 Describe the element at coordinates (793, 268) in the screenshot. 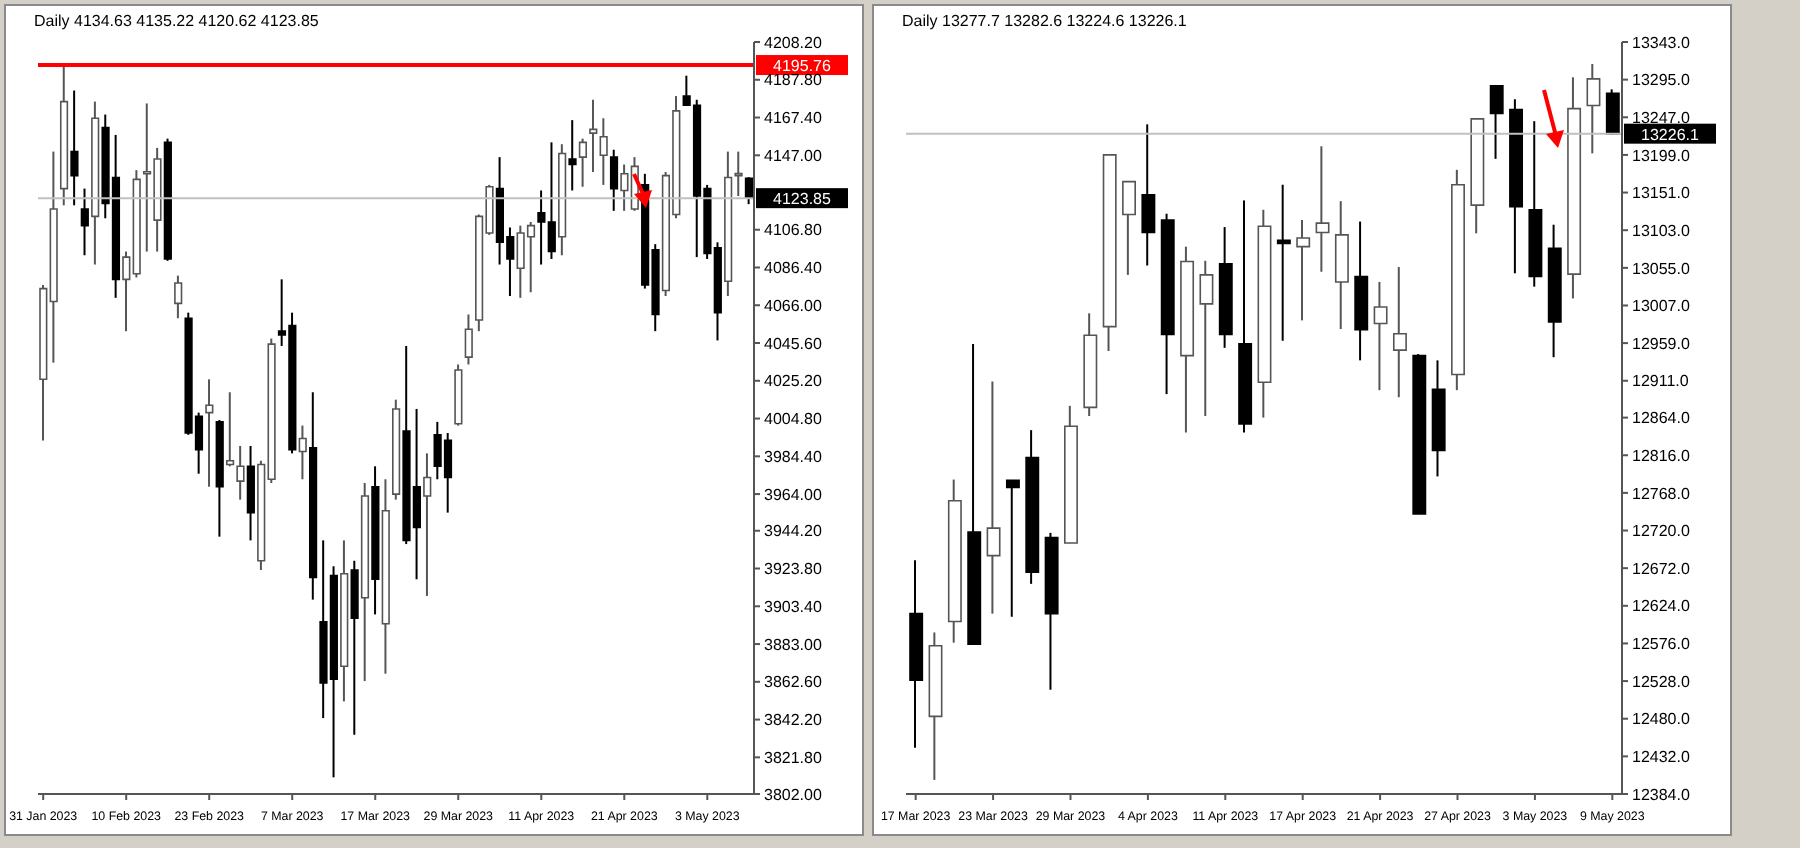

I see `y-tick-label: 4086.40` at that location.